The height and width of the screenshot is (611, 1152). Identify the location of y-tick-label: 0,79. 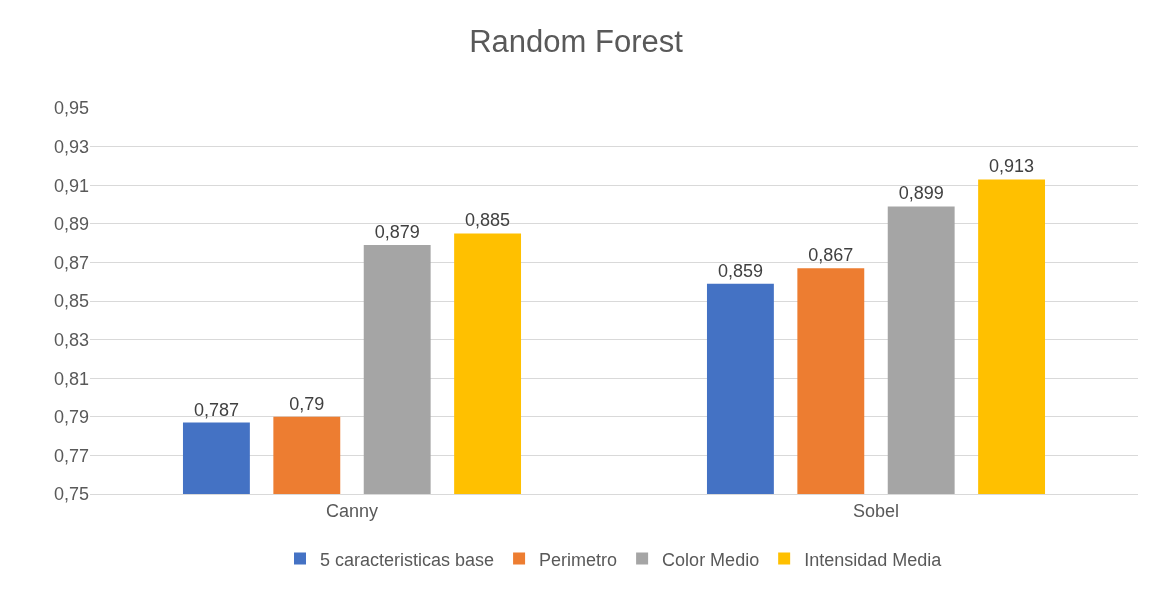
(71, 417).